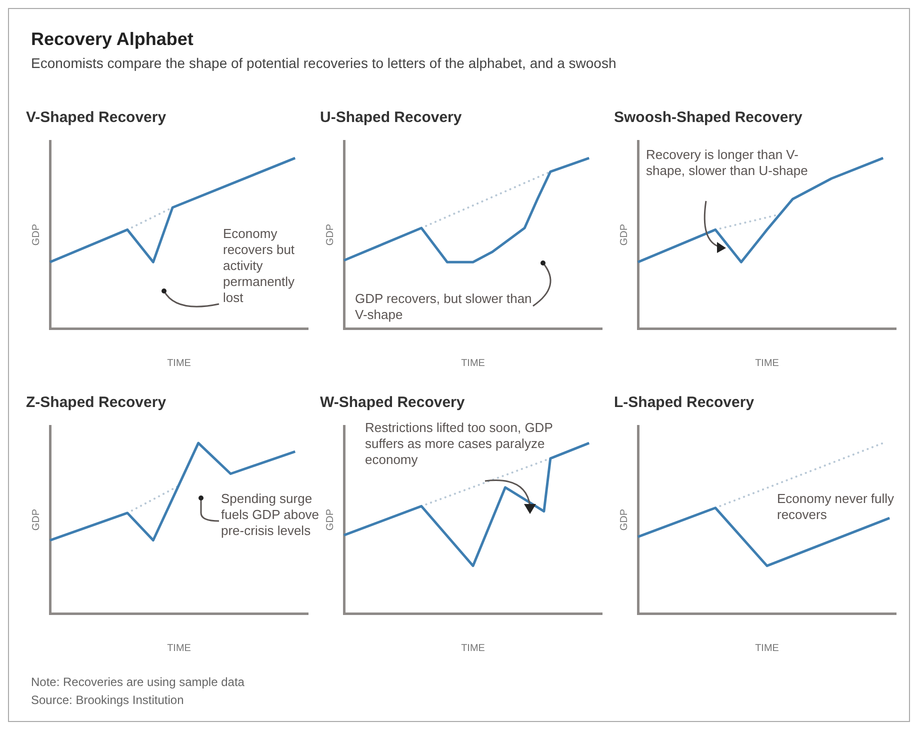 This screenshot has width=918, height=735. Describe the element at coordinates (96, 117) in the screenshot. I see `chart-title: V-Shaped Recovery` at that location.